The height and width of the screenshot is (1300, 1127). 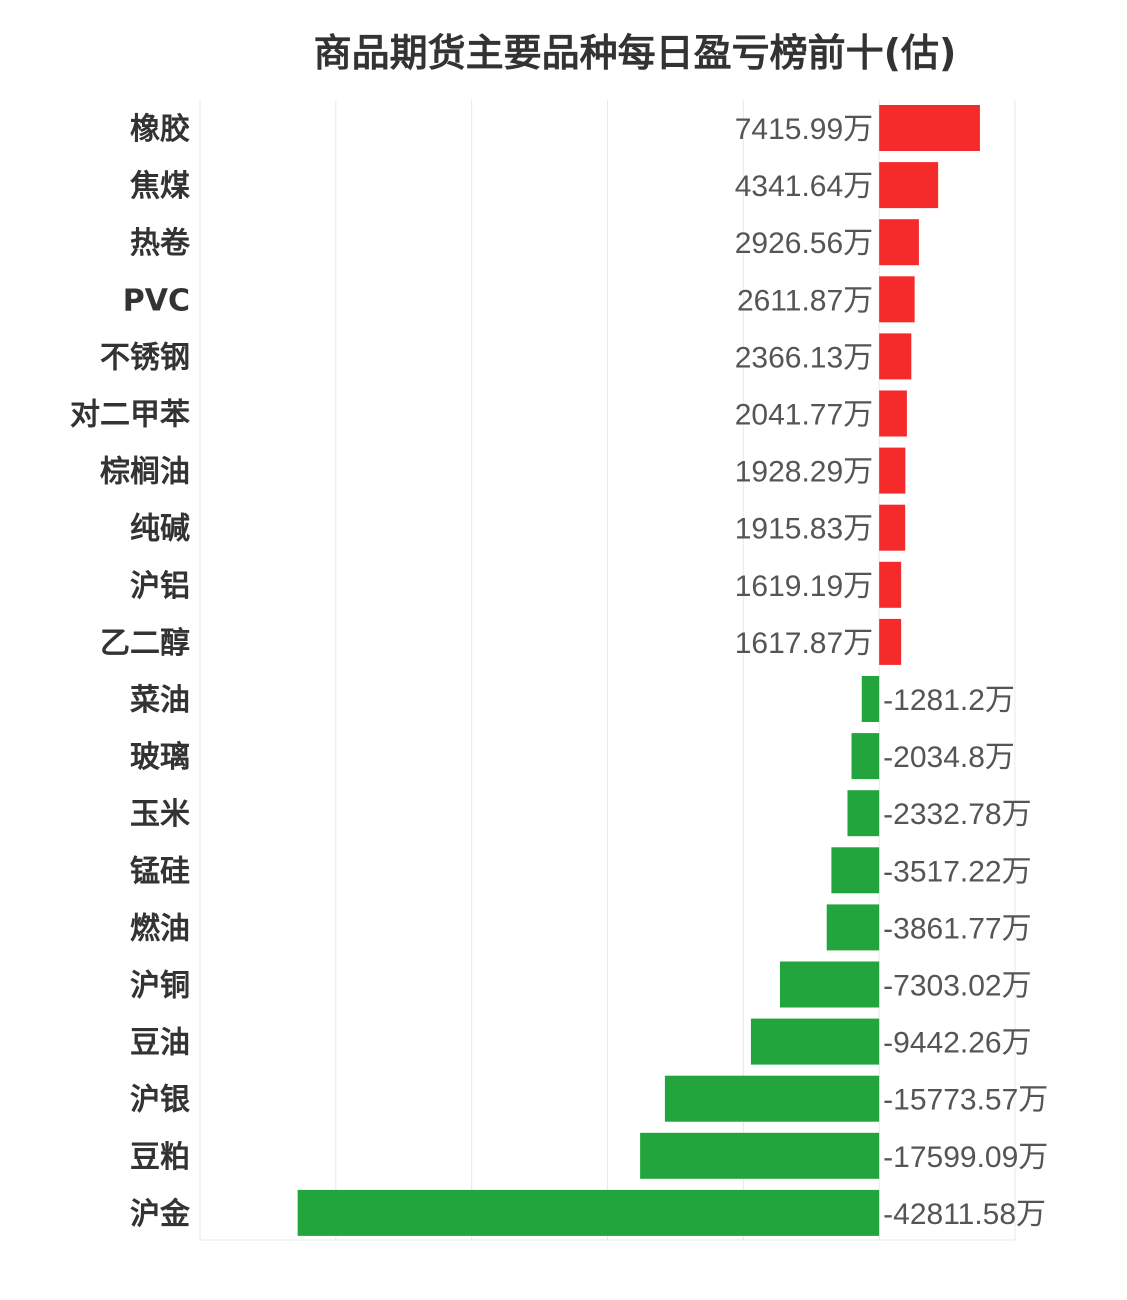 What do you see at coordinates (160, 129) in the screenshot?
I see `category-label: 橡胶` at bounding box center [160, 129].